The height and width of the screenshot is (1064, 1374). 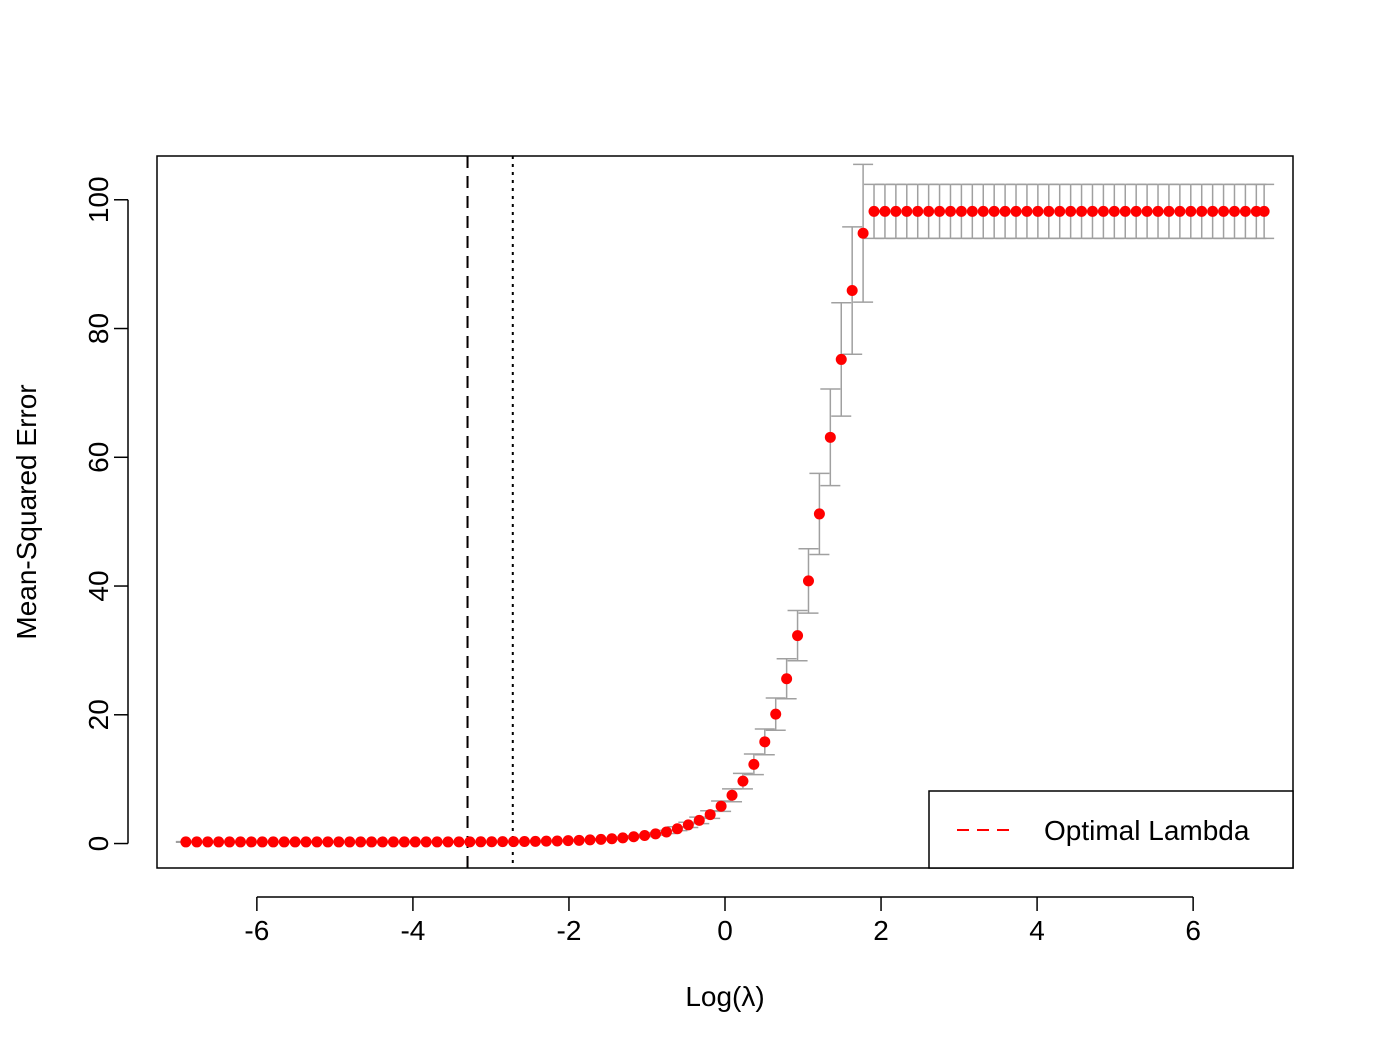 What do you see at coordinates (98, 714) in the screenshot?
I see `y-tick-label: 20` at bounding box center [98, 714].